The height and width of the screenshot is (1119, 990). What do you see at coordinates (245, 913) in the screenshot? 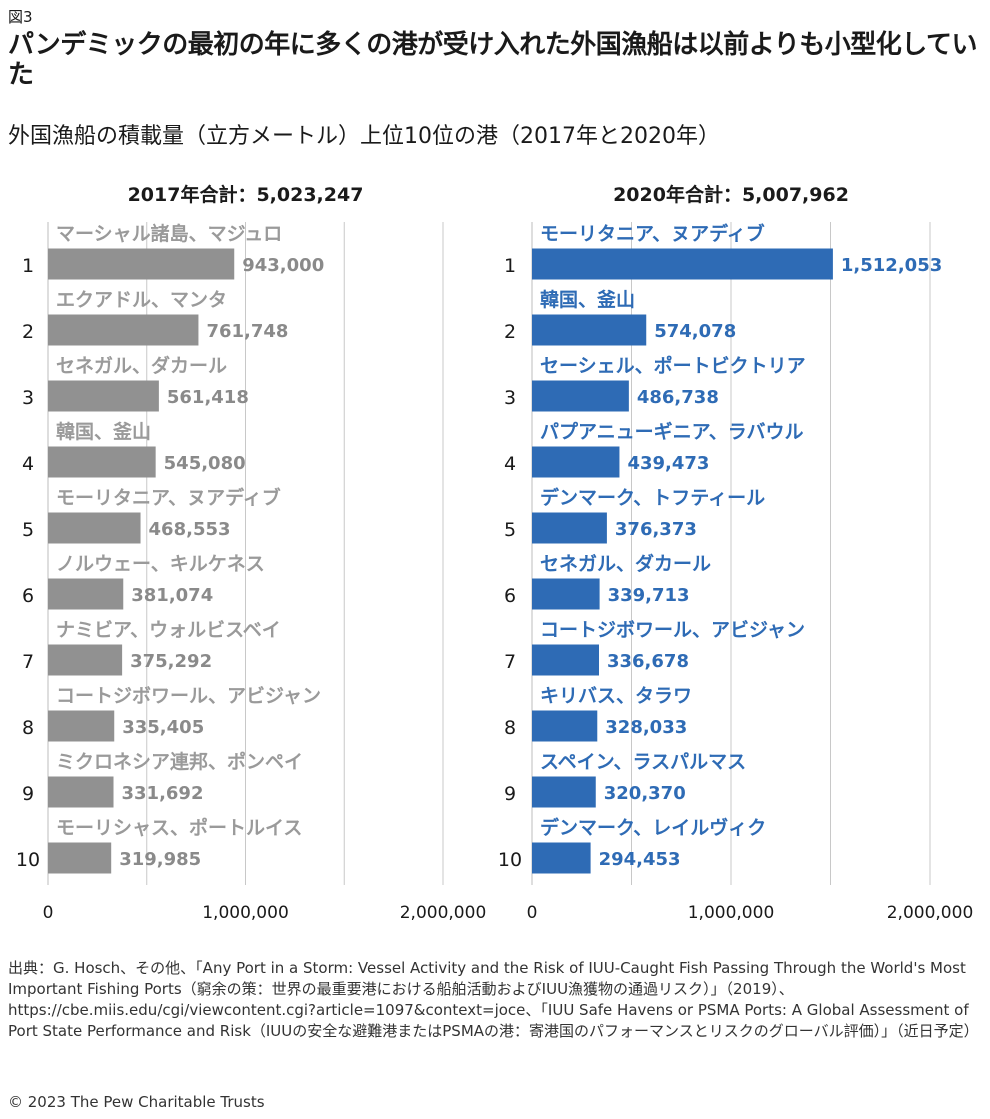
I see `x-tick-label-p2017-1: 1,000,000` at bounding box center [245, 913].